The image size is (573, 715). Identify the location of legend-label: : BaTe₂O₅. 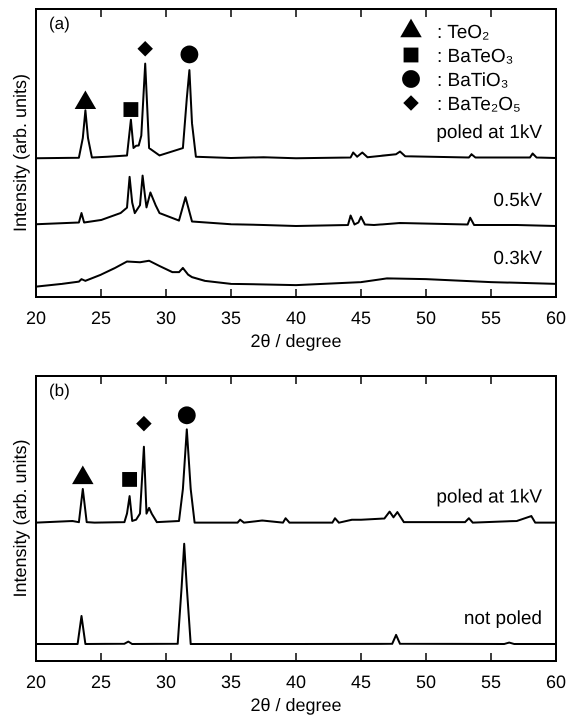
(479, 104).